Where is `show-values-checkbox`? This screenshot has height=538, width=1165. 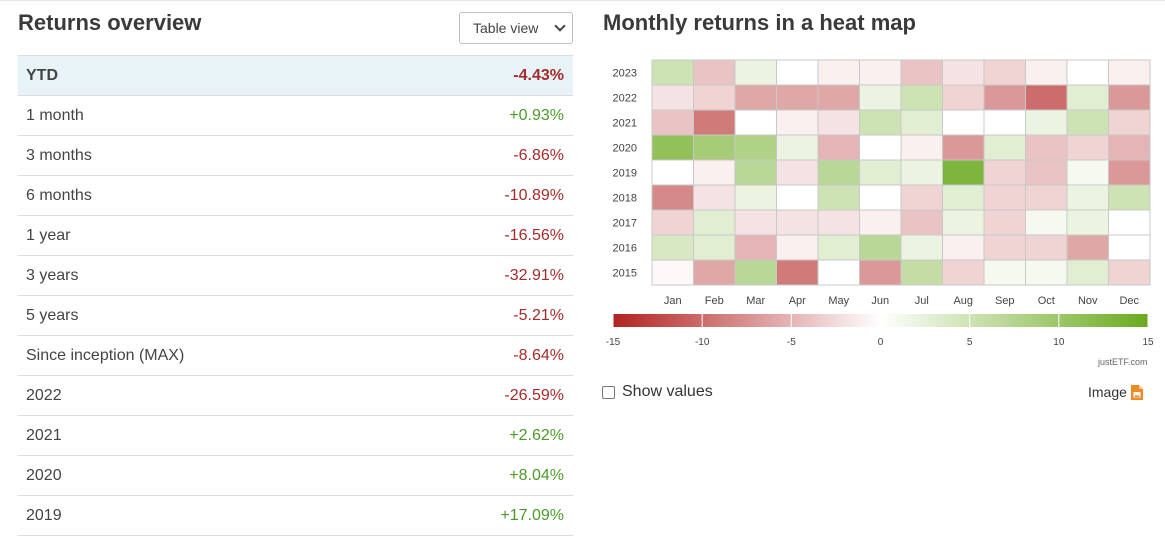
show-values-checkbox is located at coordinates (608, 392).